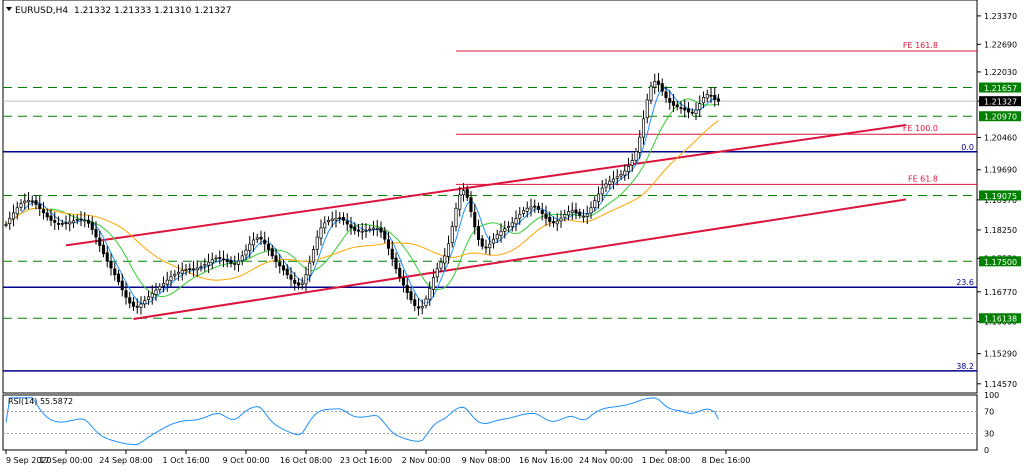 The height and width of the screenshot is (474, 1024). I want to click on time-tick-label: 2 Nov 00:00, so click(426, 460).